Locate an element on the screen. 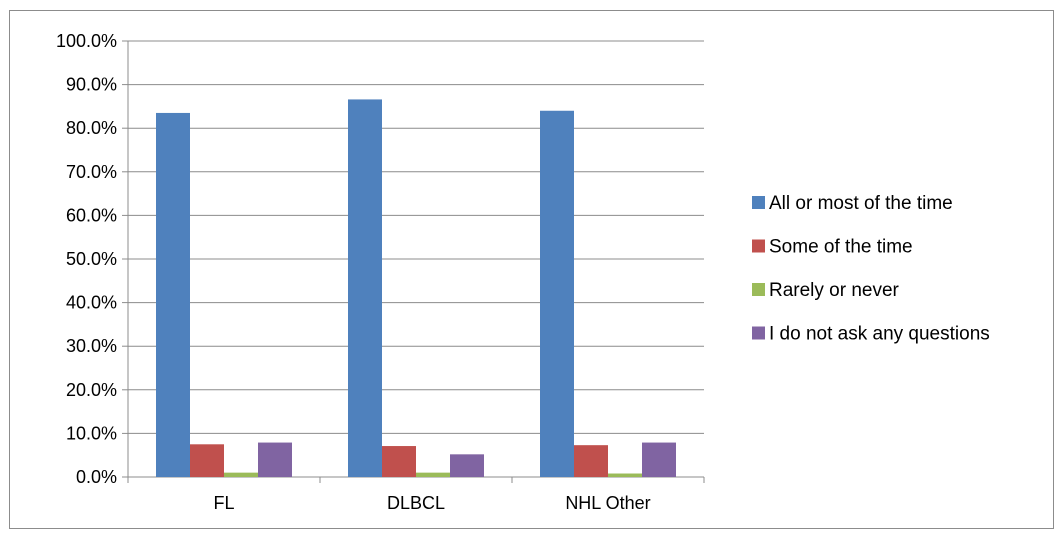 This screenshot has height=535, width=1061. y-tick-label: 100.0% is located at coordinates (86, 41).